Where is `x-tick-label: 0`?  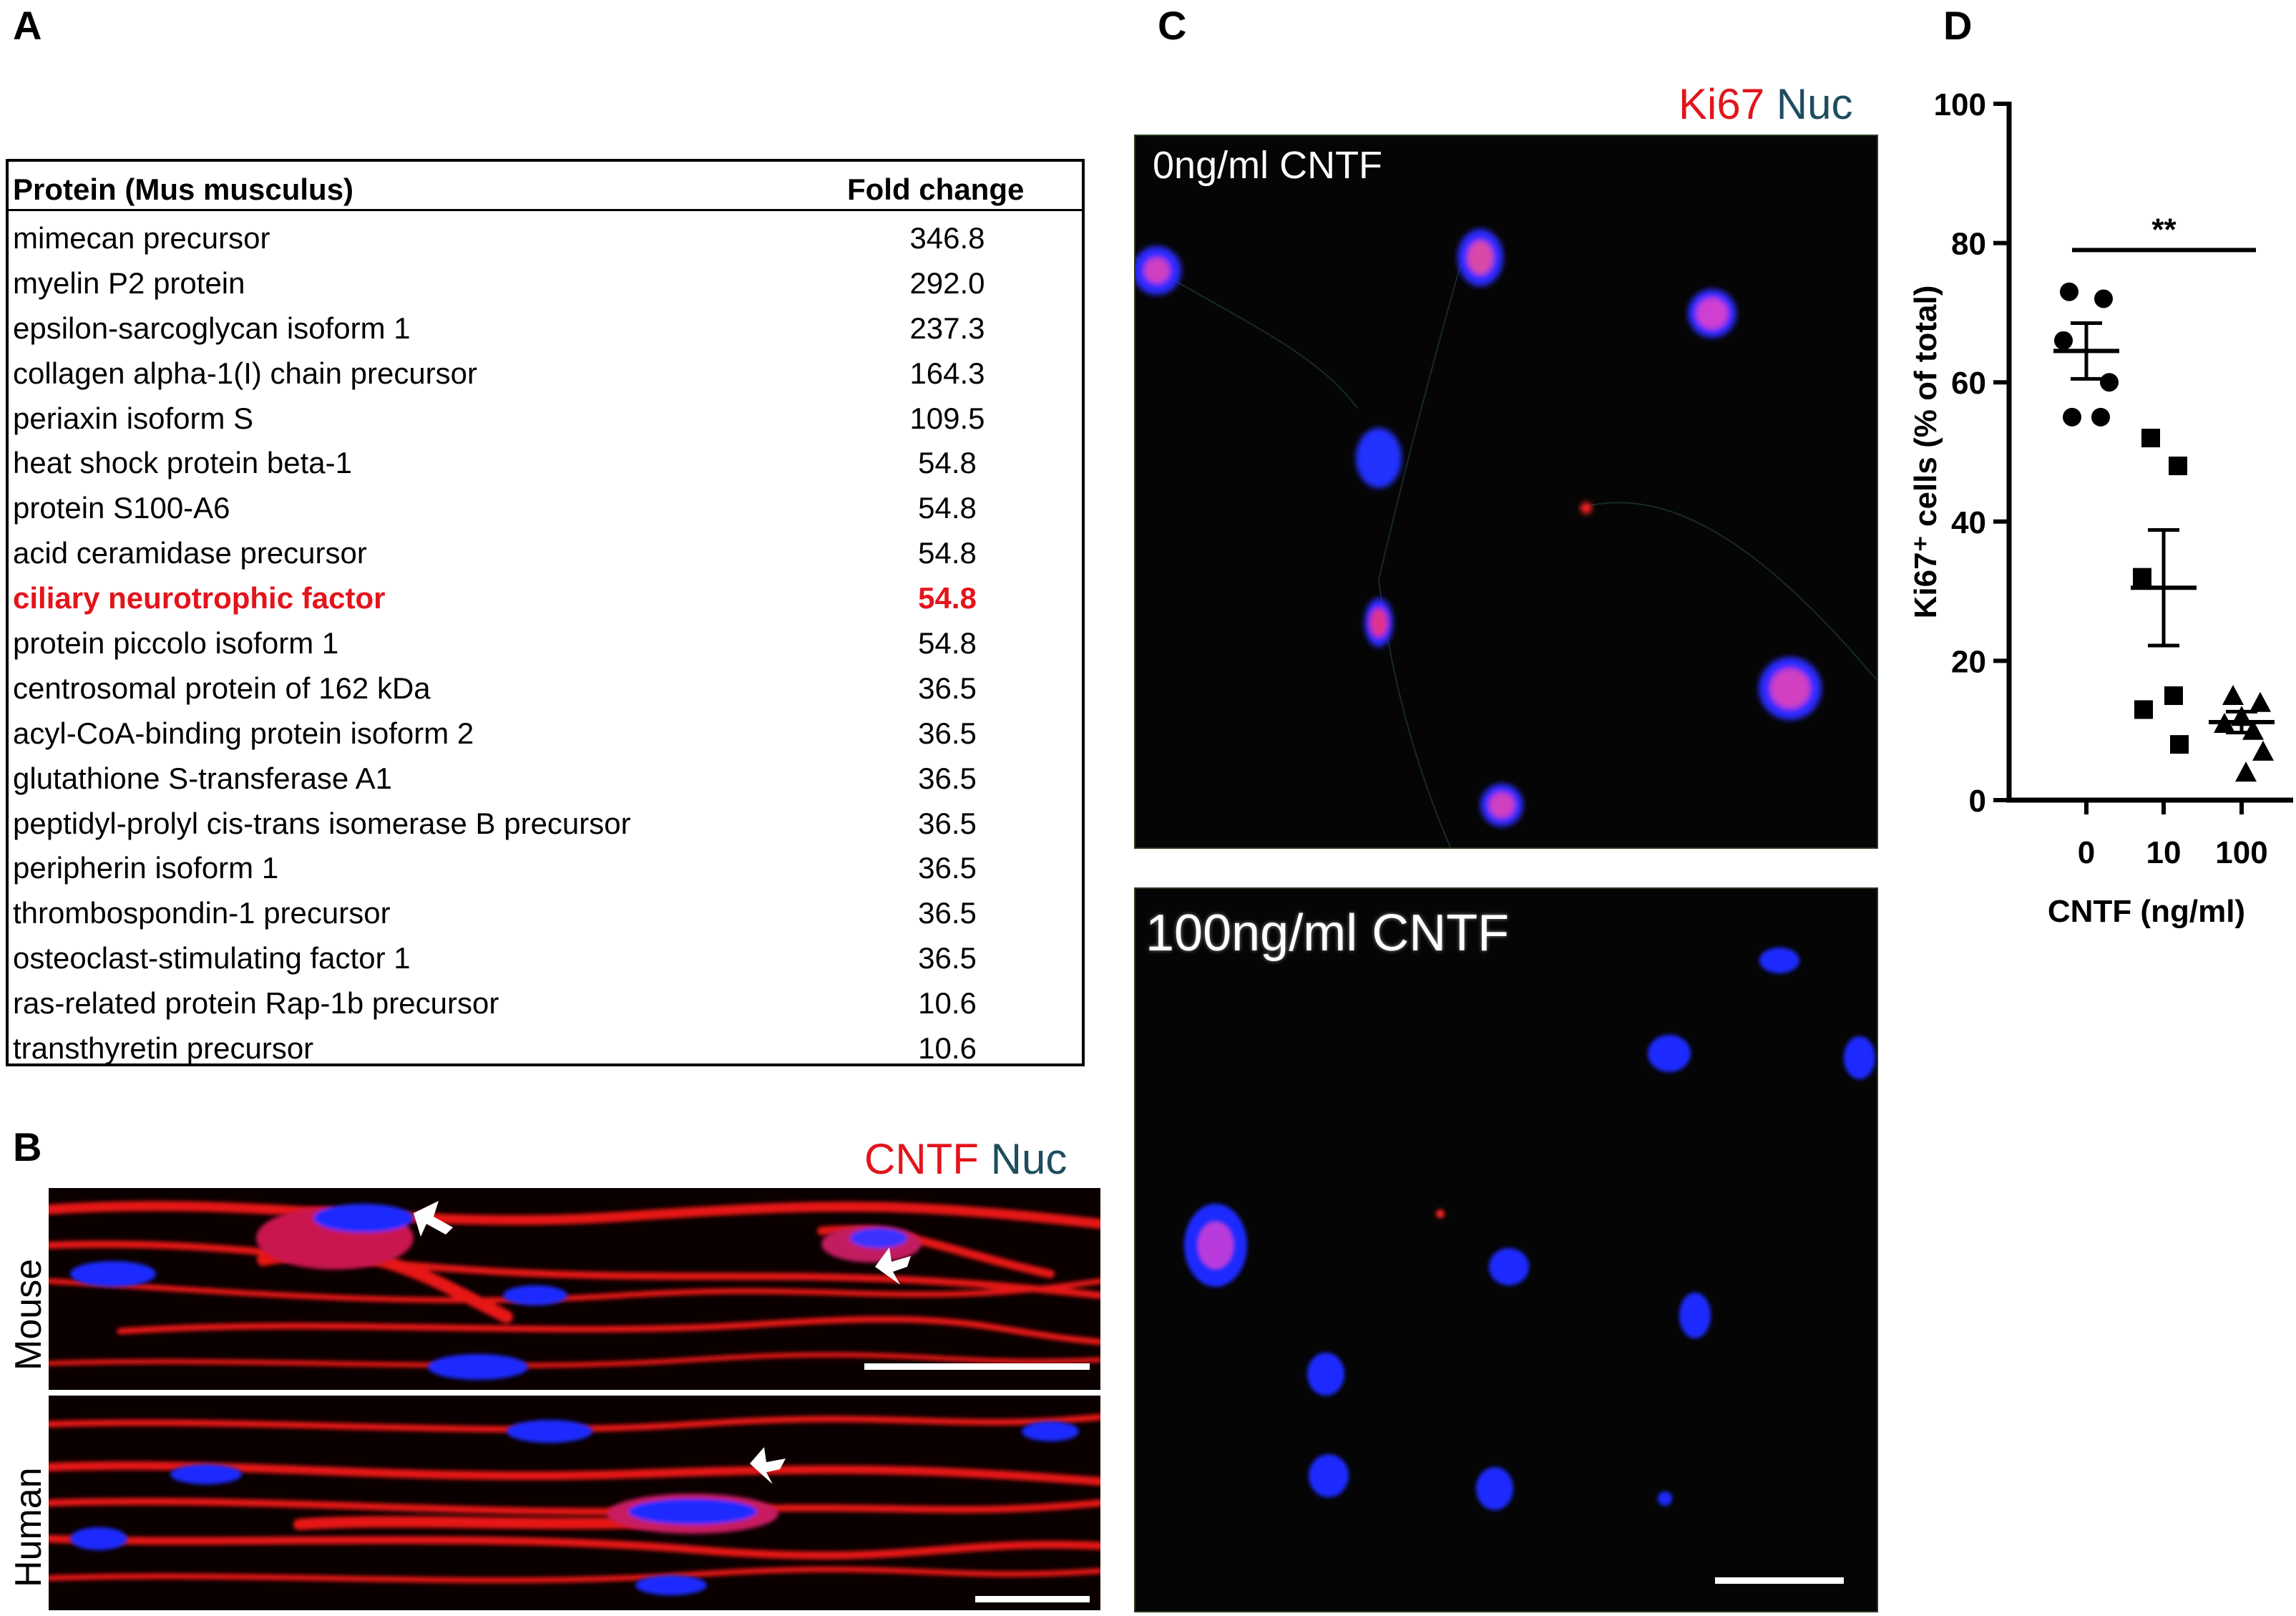 x-tick-label: 0 is located at coordinates (2086, 853).